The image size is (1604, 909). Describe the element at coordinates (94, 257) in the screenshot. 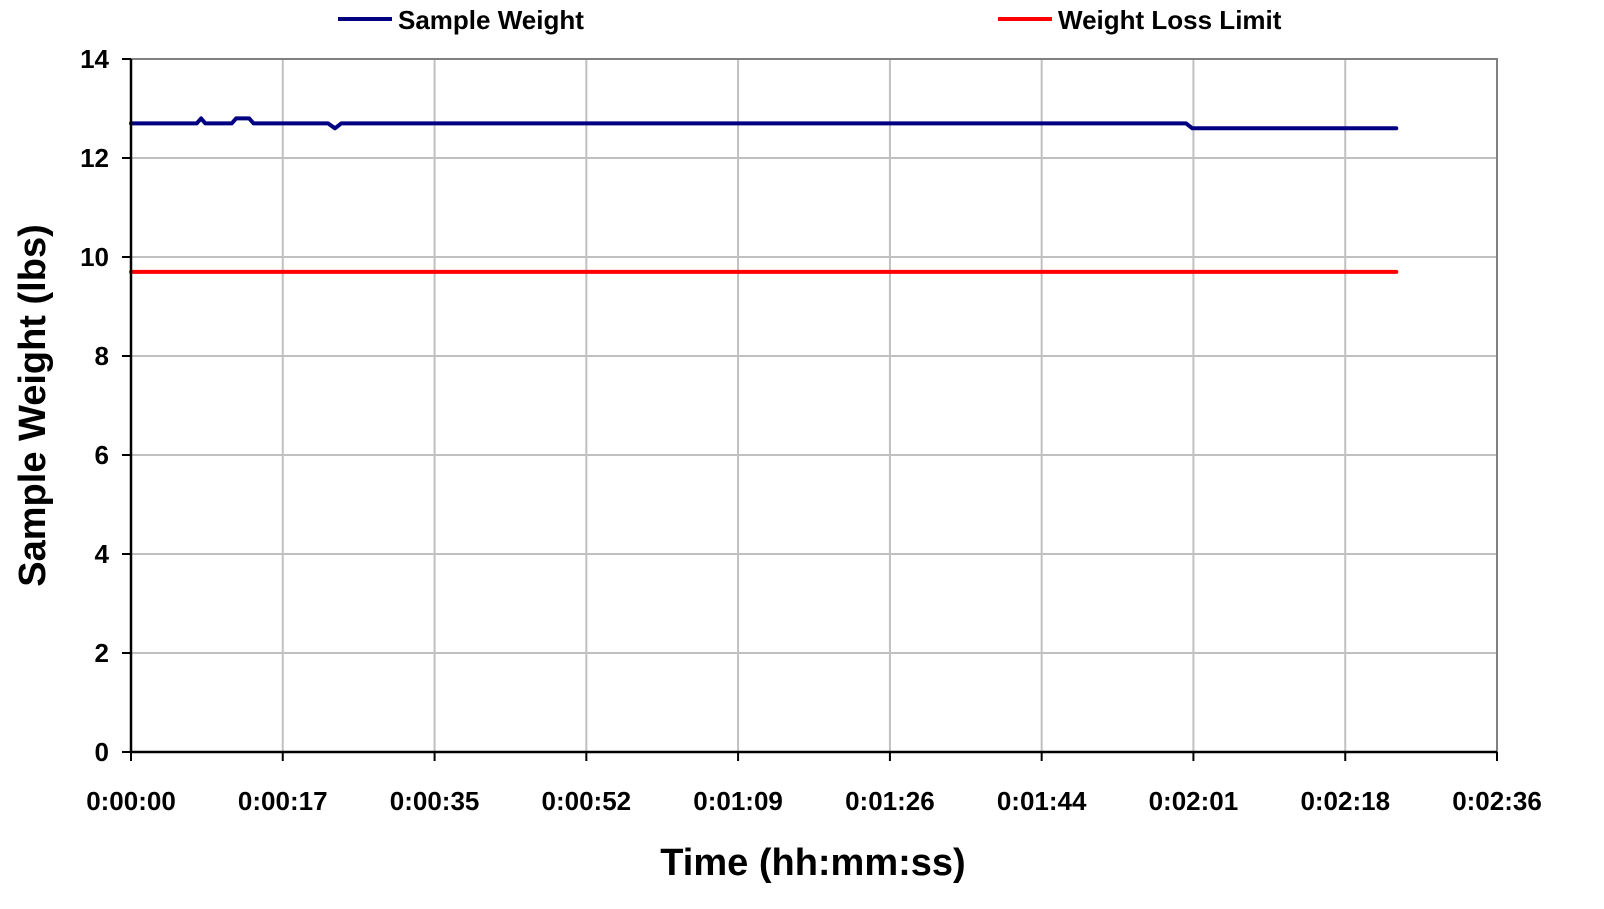

I see `y-tick-label: 10` at that location.